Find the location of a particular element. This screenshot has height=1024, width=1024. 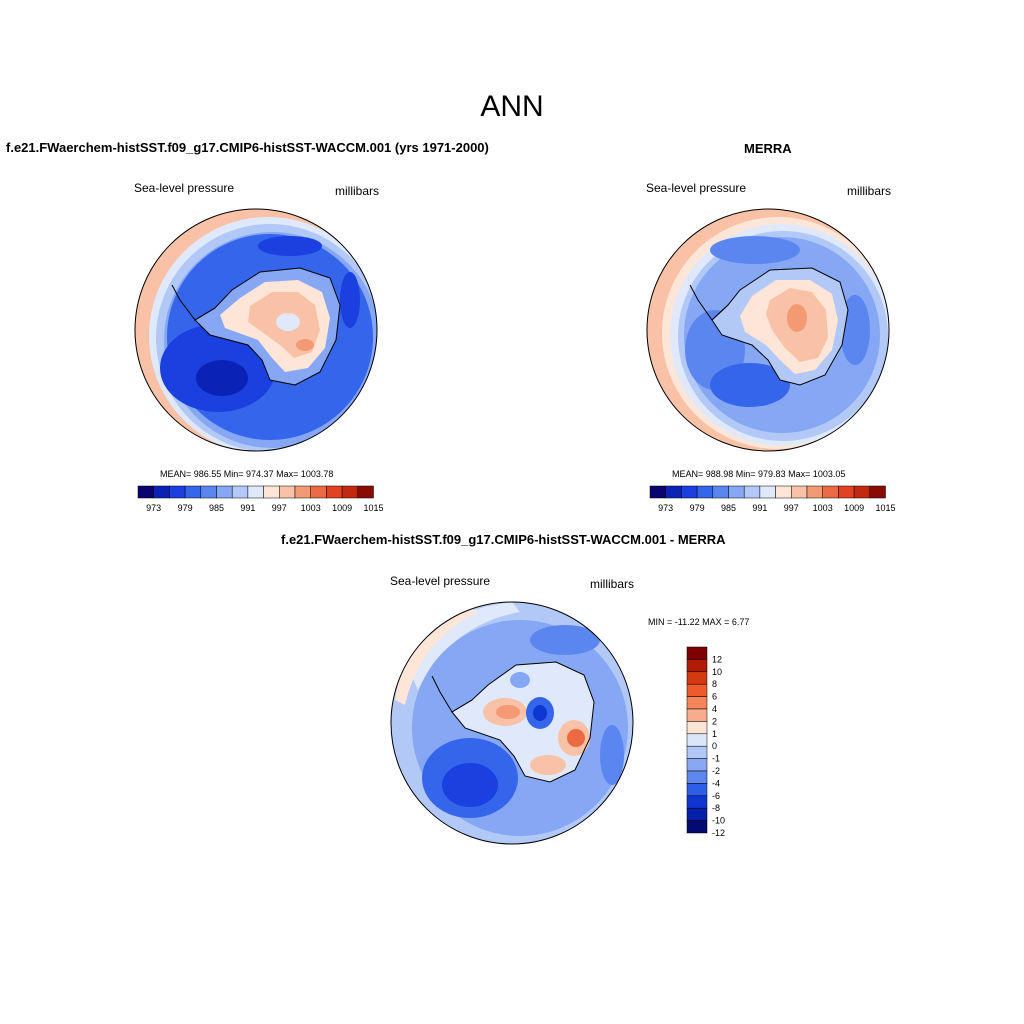

panel1-map is located at coordinates (256, 330).